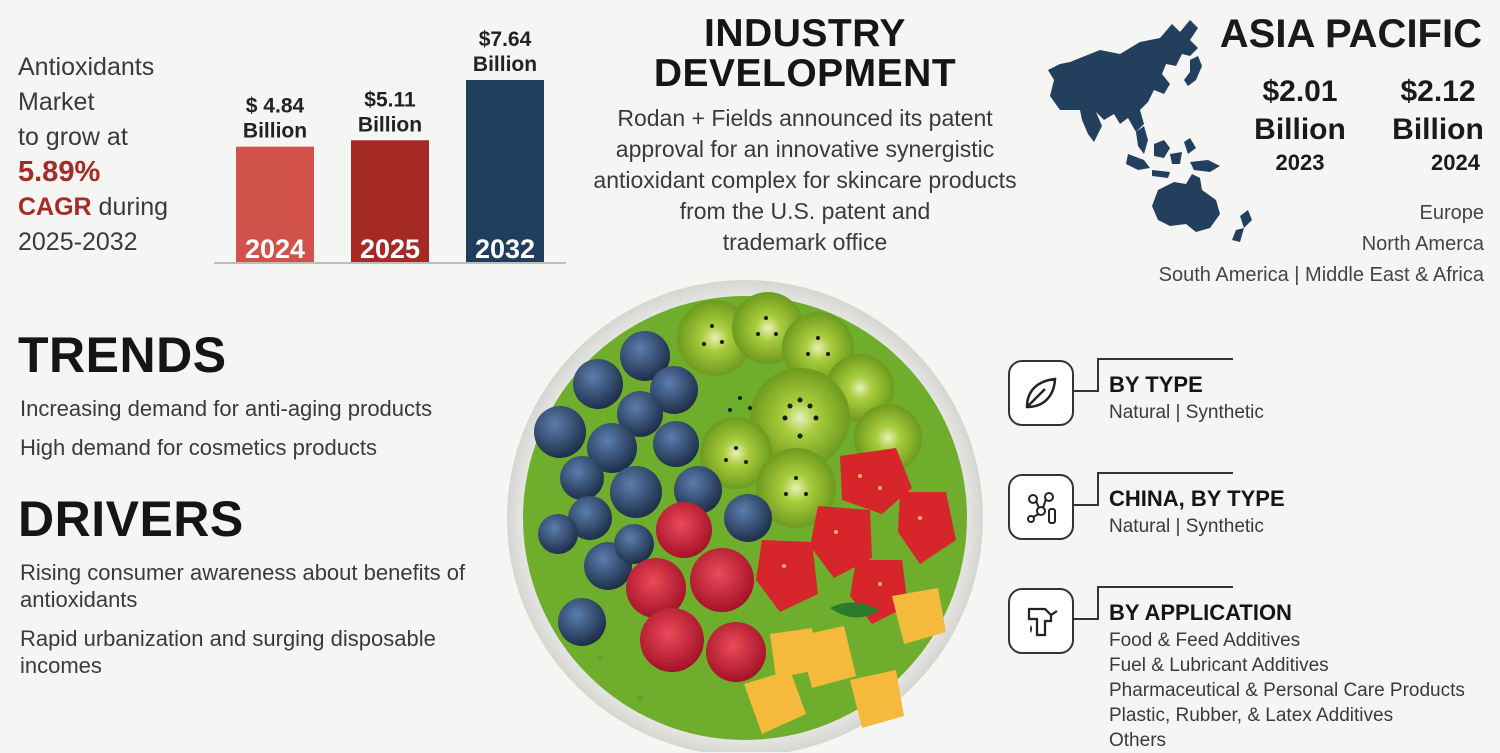  Describe the element at coordinates (275, 204) in the screenshot. I see `bar-2024` at that location.